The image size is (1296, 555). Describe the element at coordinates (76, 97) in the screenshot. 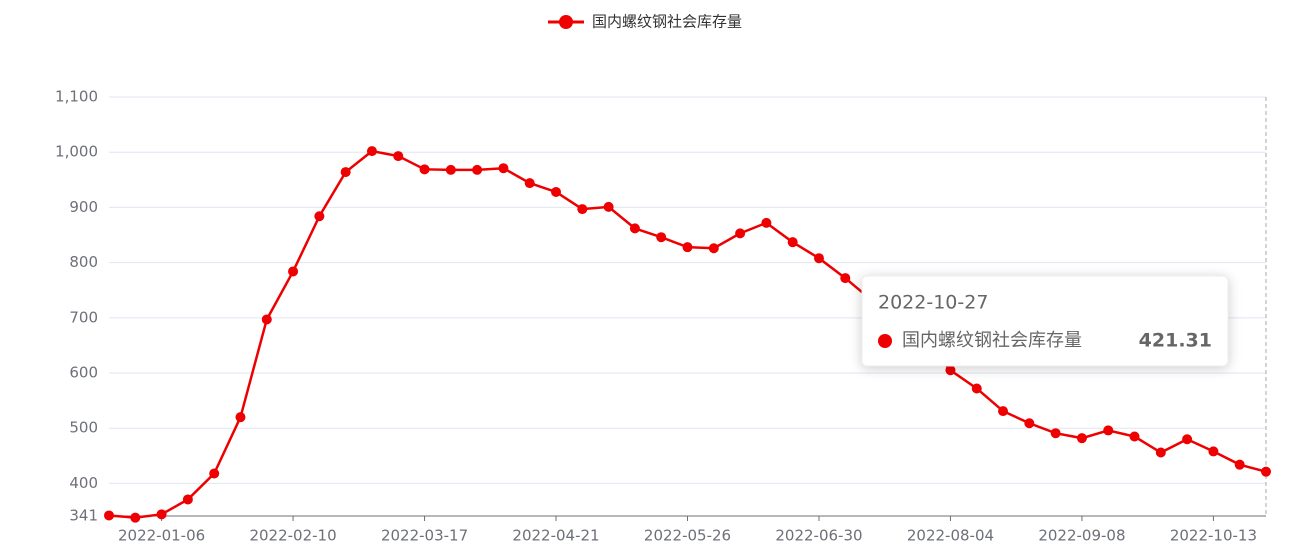

I see `y-tick-label: 1,100` at that location.